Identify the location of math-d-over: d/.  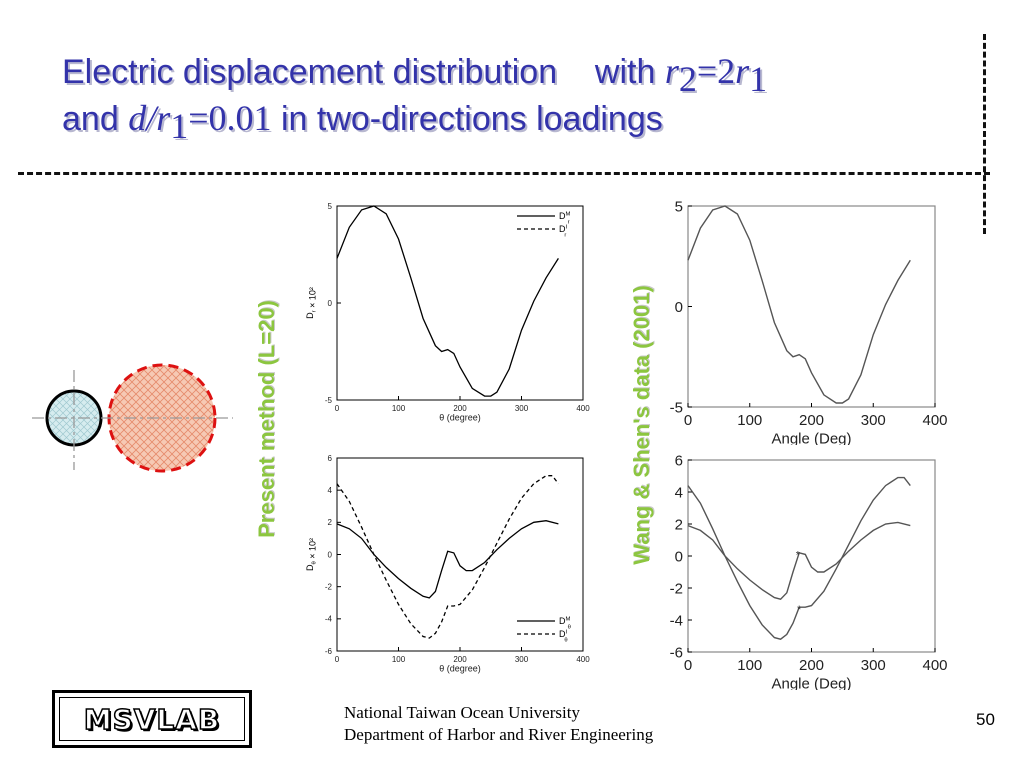
(142, 118).